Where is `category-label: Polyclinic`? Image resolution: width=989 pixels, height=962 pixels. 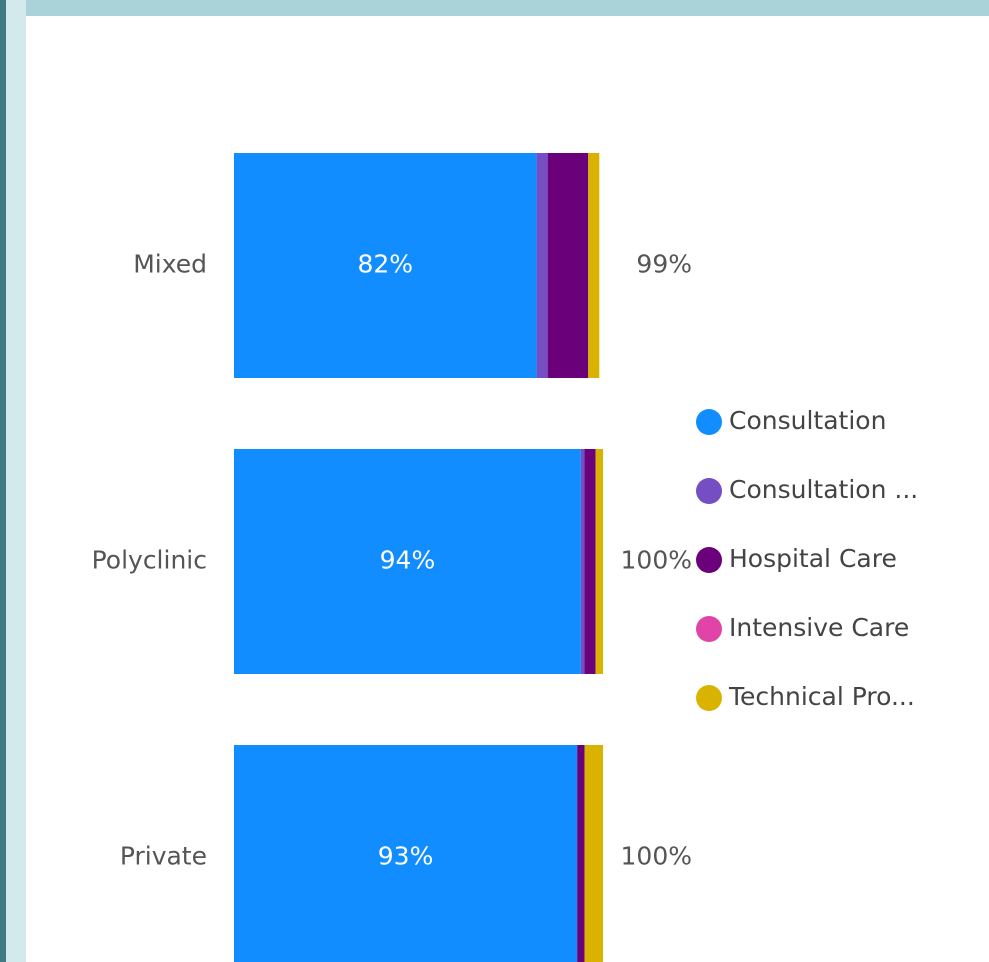
category-label: Polyclinic is located at coordinates (149, 560).